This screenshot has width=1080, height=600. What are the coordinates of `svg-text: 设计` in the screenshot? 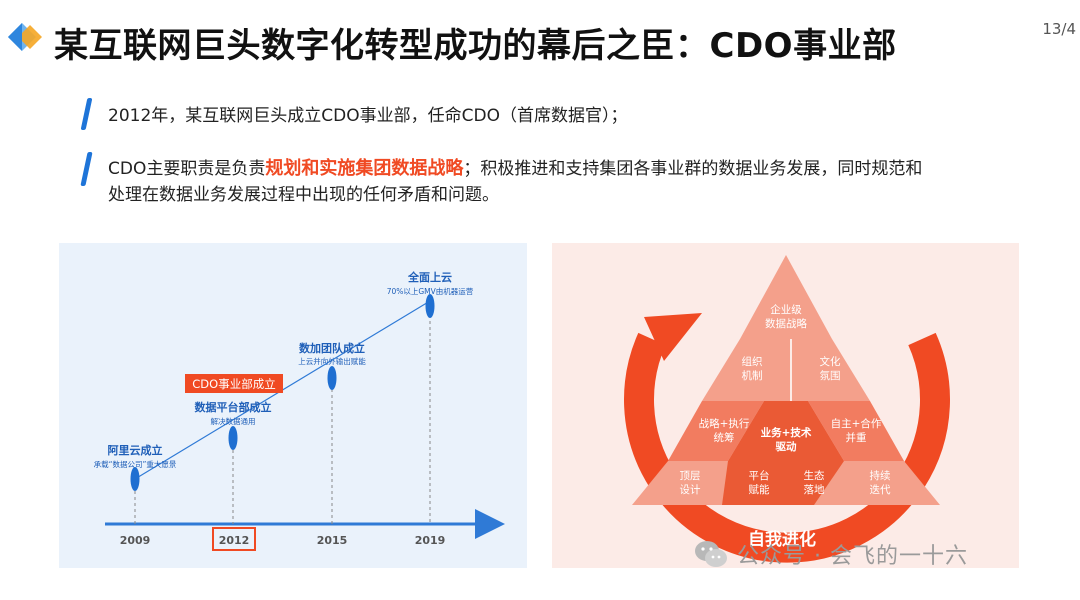 It's located at (690, 489).